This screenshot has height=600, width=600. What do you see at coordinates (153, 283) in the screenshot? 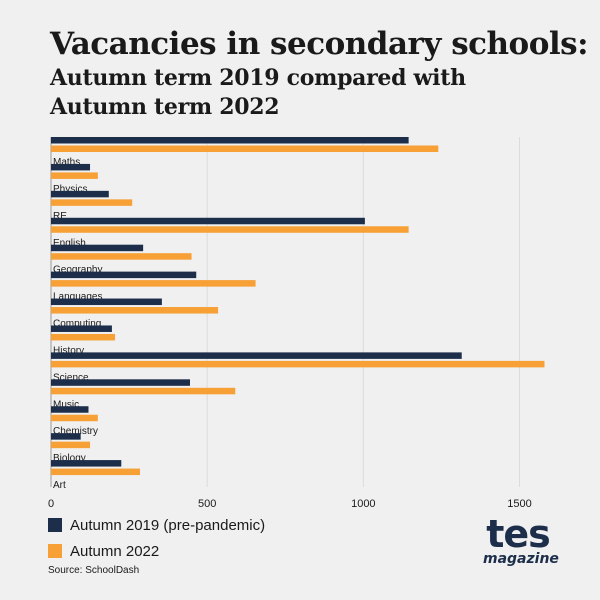
I see `bar-2022-languages` at bounding box center [153, 283].